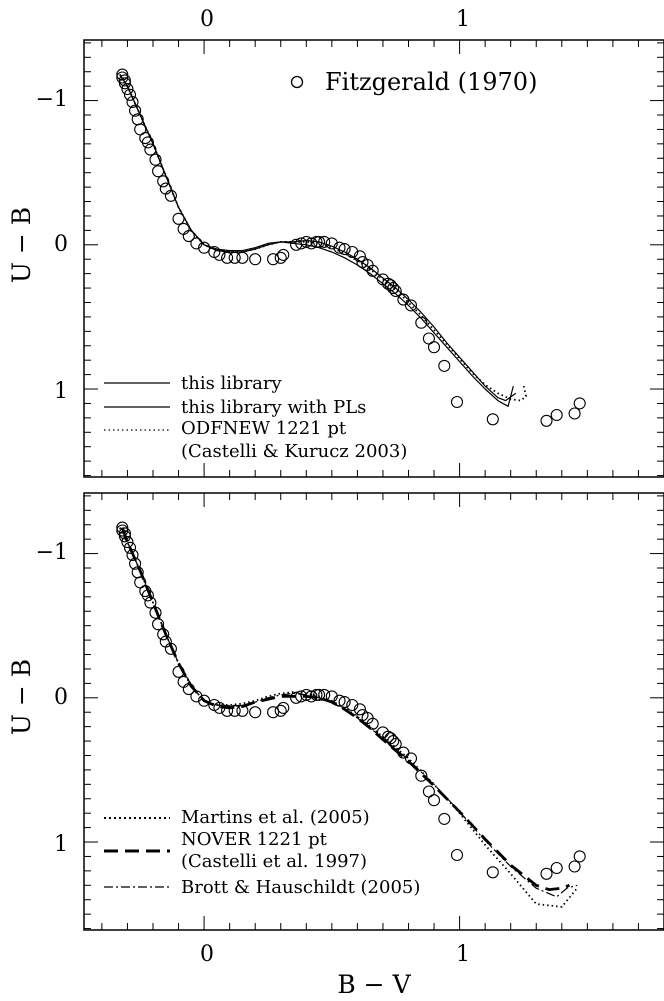 This screenshot has width=664, height=1001. I want to click on bottom-x-axis-label: B − V, so click(374, 984).